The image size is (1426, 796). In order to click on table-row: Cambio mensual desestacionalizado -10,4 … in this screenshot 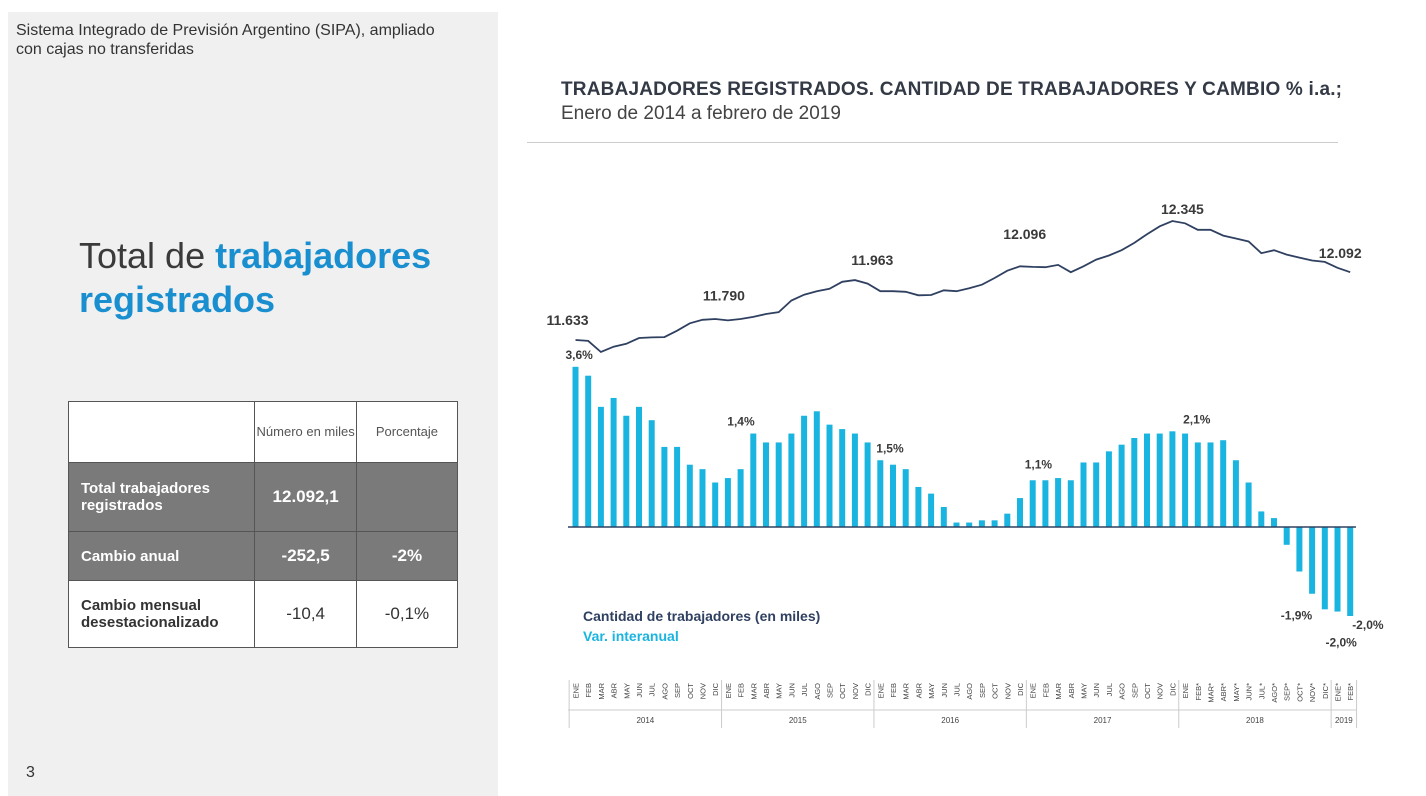, I will do `click(263, 614)`.